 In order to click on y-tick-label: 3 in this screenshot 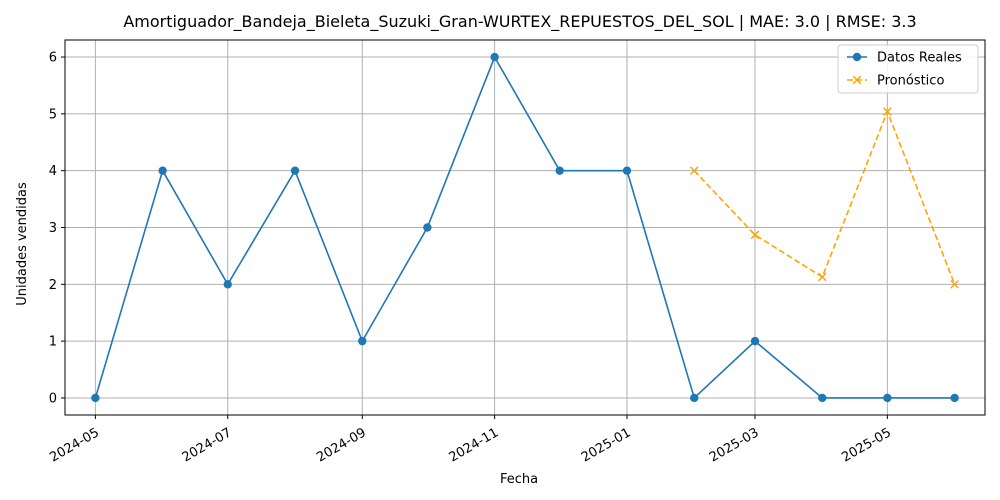, I will do `click(53, 228)`.